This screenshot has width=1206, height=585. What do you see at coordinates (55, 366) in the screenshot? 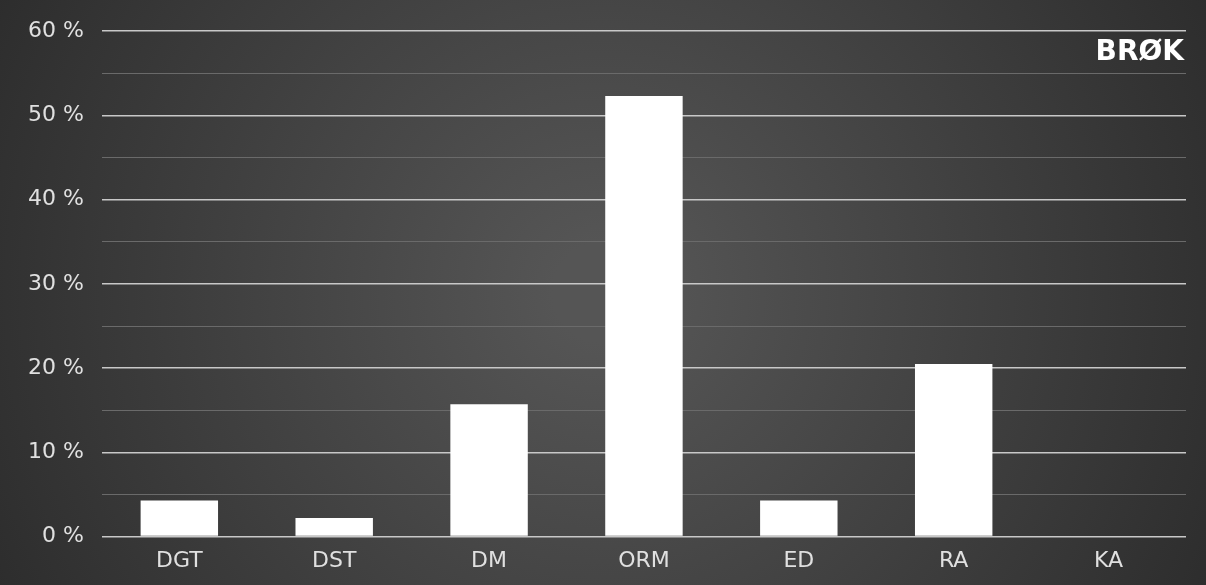
I see `y-tick-label: 20 %` at bounding box center [55, 366].